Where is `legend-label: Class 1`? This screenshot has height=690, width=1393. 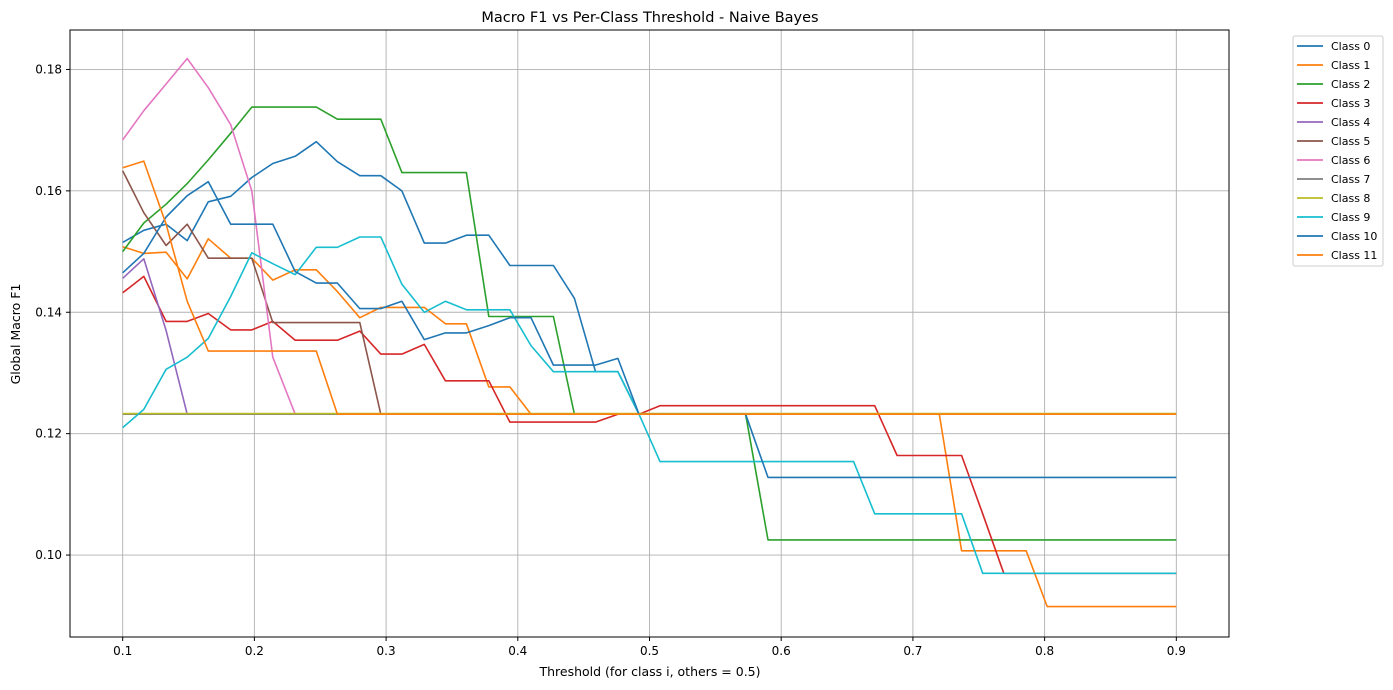 legend-label: Class 1 is located at coordinates (1350, 65).